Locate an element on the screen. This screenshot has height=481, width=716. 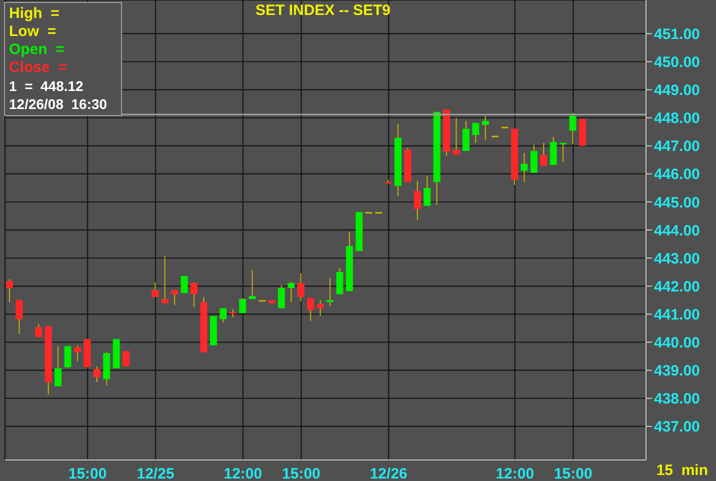
annotation: High = is located at coordinates (34, 14).